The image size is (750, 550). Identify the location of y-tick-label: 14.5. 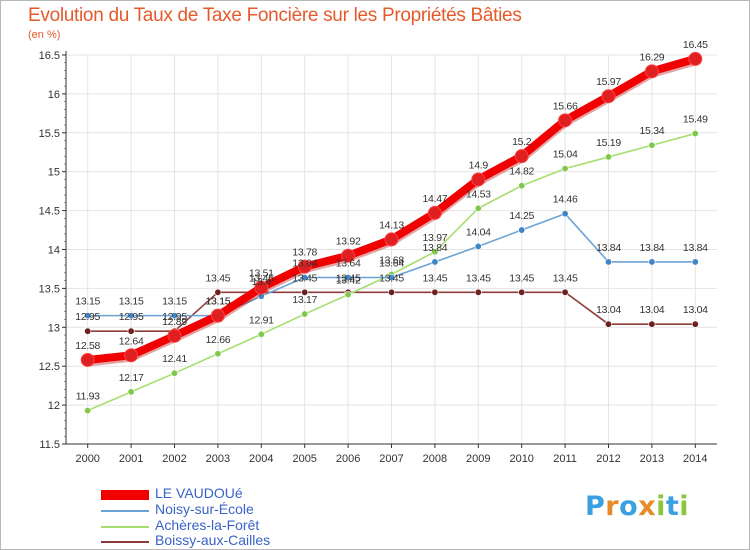
(49, 212).